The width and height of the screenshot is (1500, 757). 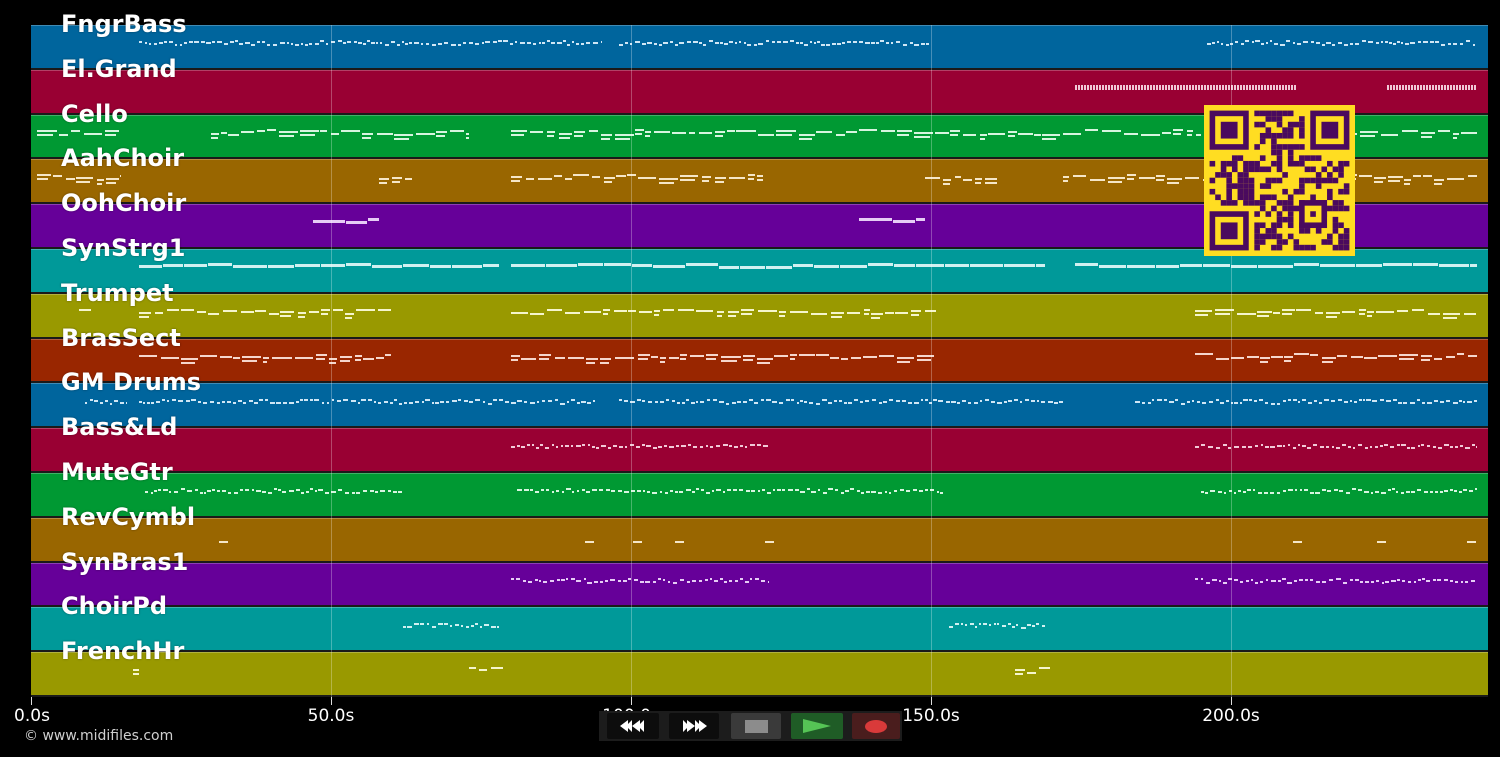 What do you see at coordinates (817, 726) in the screenshot?
I see `play-button` at bounding box center [817, 726].